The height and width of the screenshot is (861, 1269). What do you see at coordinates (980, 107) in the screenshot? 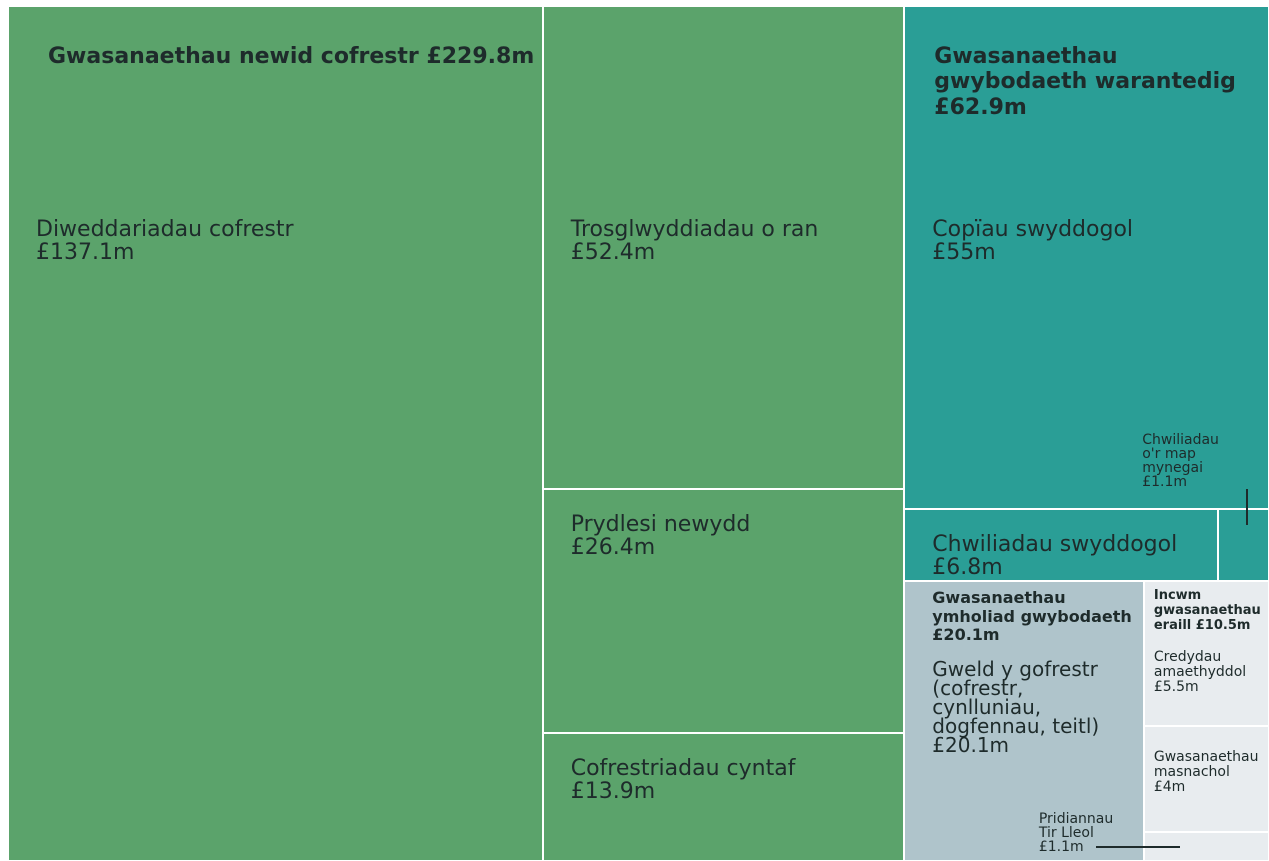
I see `group-value: £62.9m` at bounding box center [980, 107].